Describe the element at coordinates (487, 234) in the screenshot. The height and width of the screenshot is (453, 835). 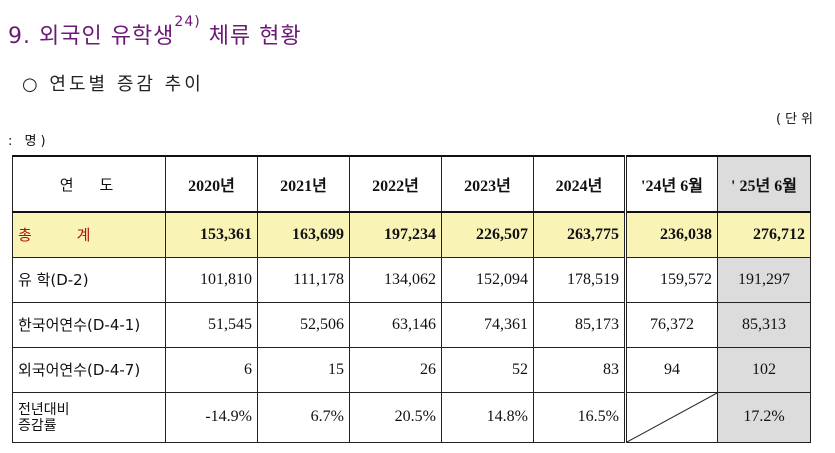
I see `table-cell: 226,507` at that location.